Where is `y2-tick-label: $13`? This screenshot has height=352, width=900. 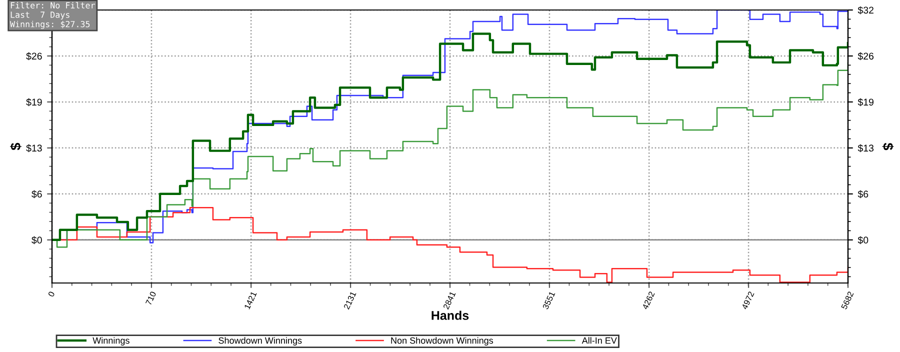
y2-tick-label: $13 is located at coordinates (866, 148).